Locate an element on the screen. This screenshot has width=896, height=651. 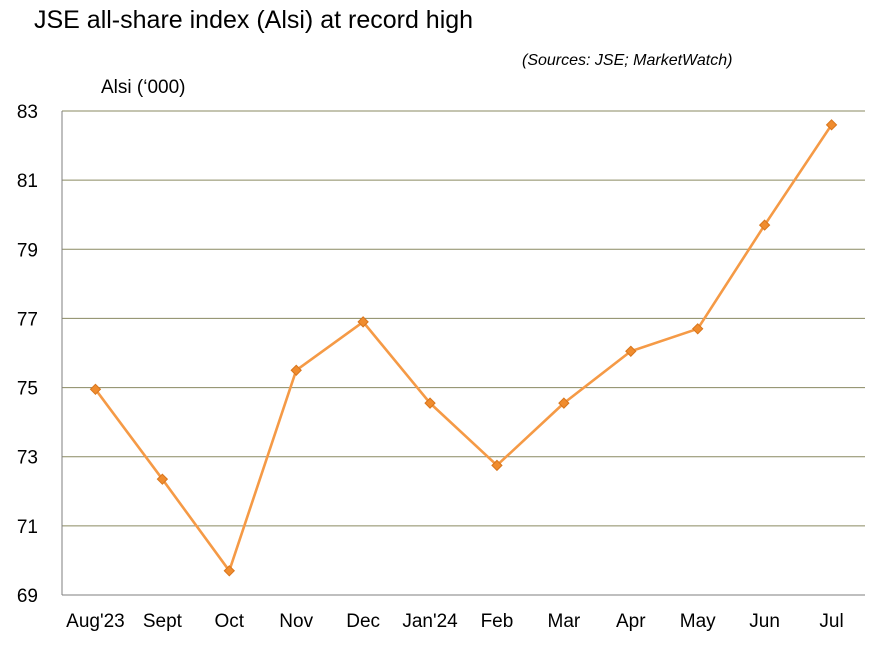
y-tick-label: 73 is located at coordinates (27, 458).